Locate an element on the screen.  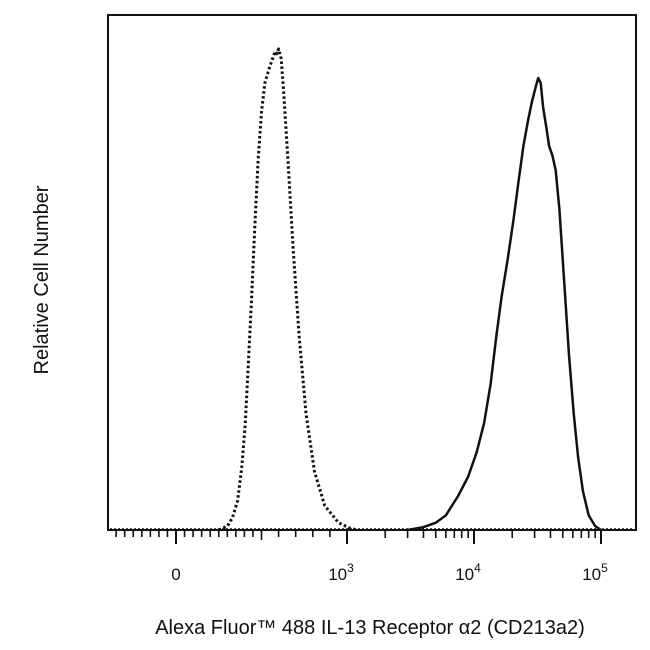
x-tick-label: 10⁵ is located at coordinates (595, 572).